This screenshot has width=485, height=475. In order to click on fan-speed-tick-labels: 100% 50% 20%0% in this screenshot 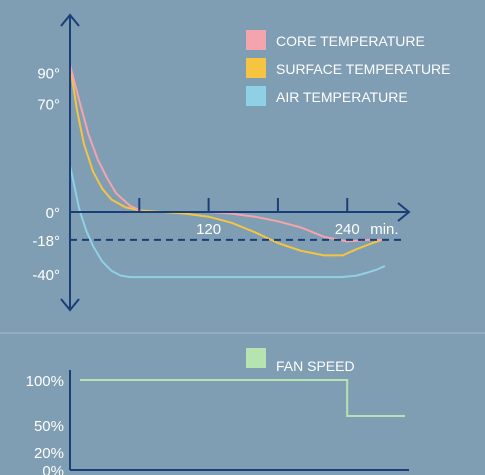, I will do `click(45, 424)`.